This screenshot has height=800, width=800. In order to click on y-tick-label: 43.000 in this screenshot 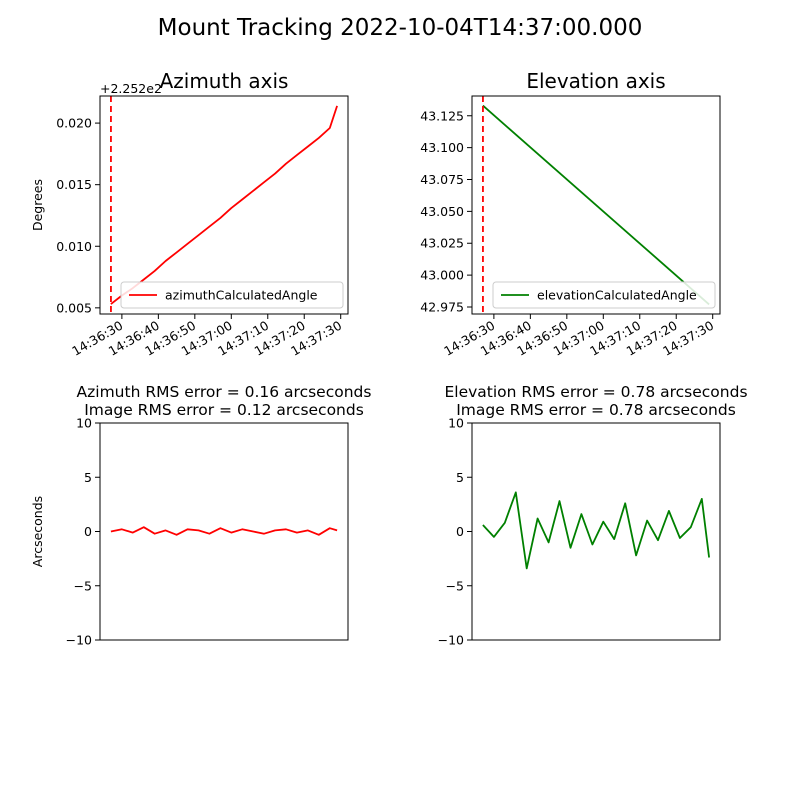, I will do `click(442, 275)`.